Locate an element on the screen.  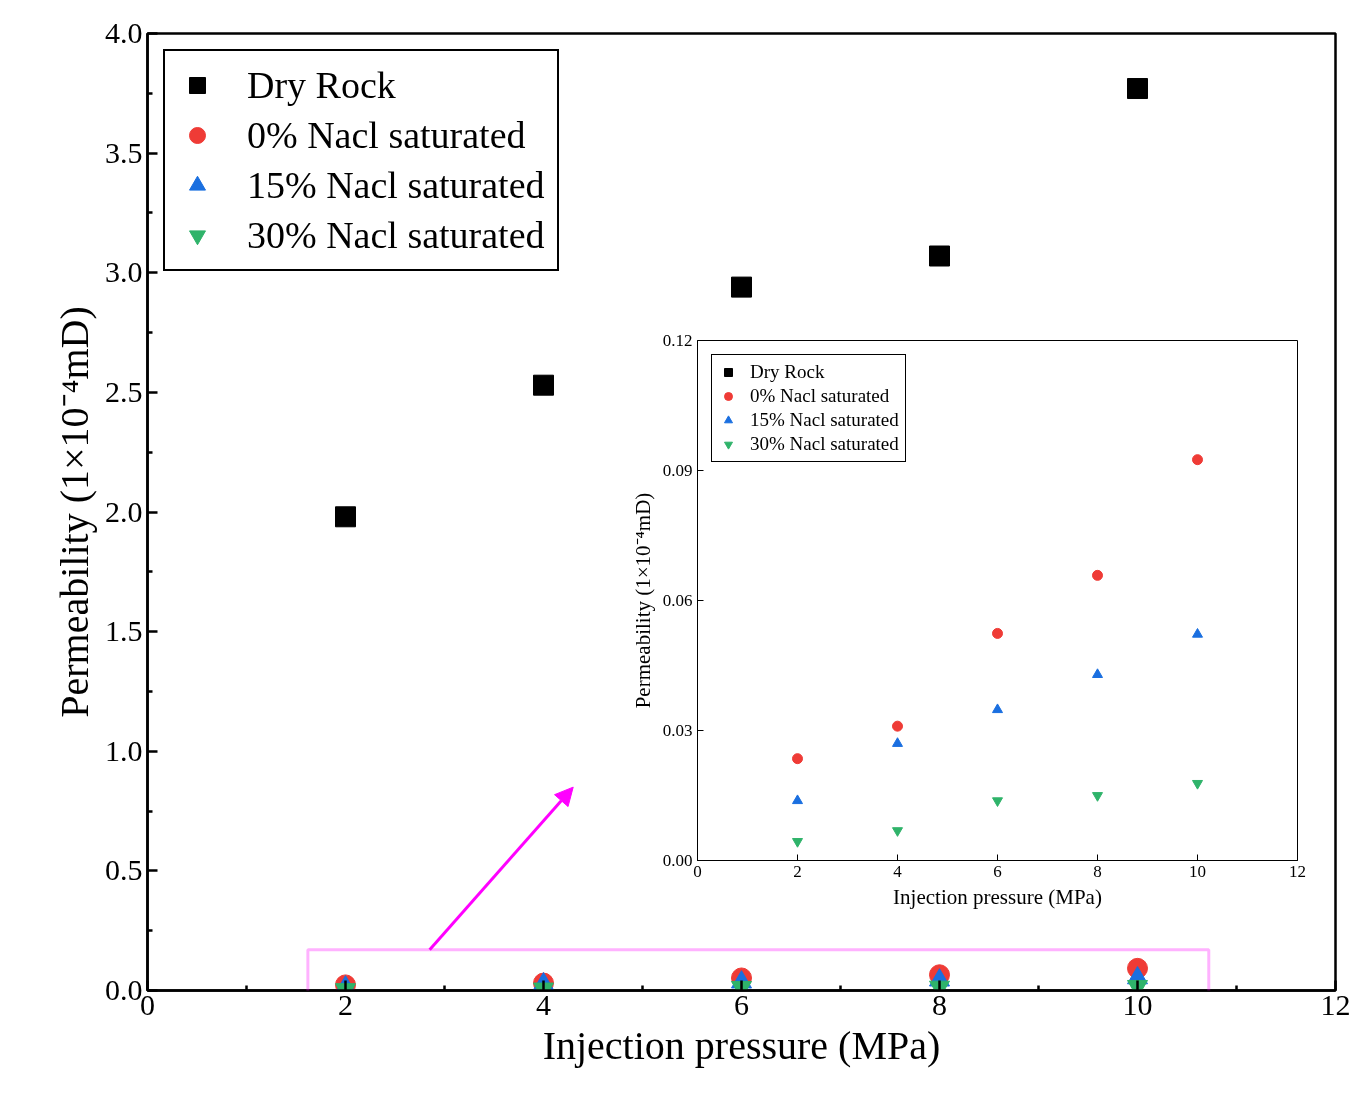
y-tick-label: 3.5 is located at coordinates (124, 152).